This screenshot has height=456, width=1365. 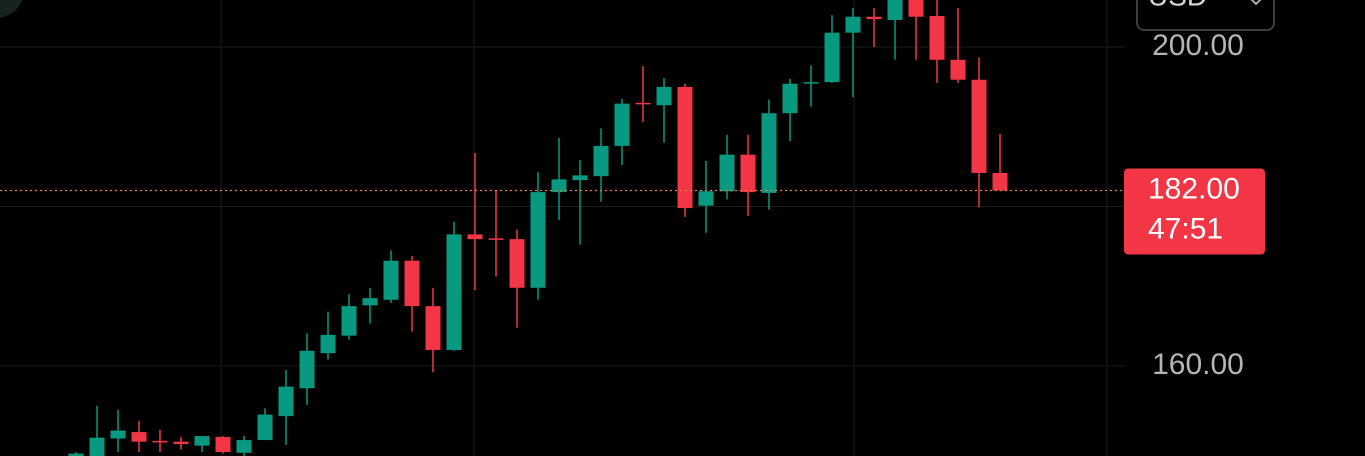 What do you see at coordinates (1185, 228) in the screenshot?
I see `price-tag-countdown: 47:51` at bounding box center [1185, 228].